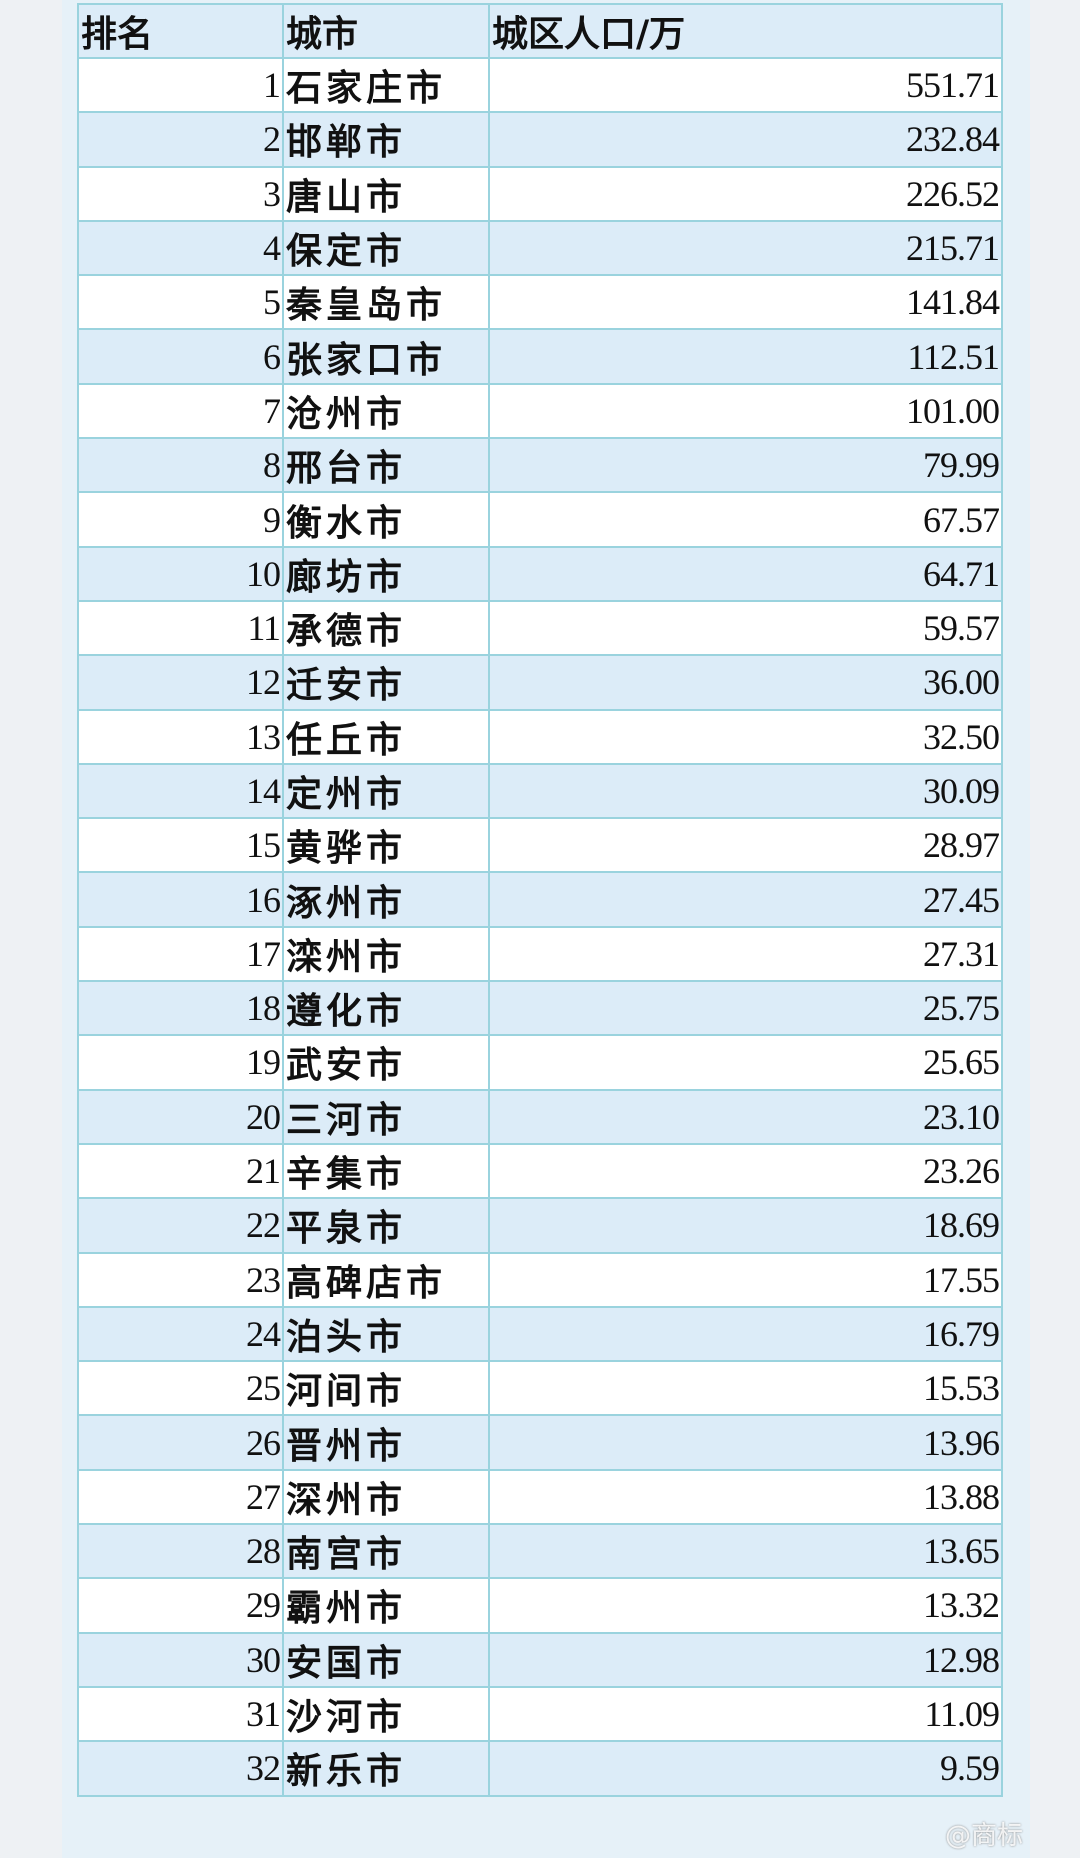 Image resolution: width=1080 pixels, height=1858 pixels. What do you see at coordinates (386, 1008) in the screenshot?
I see `city-cell: 遵化市` at bounding box center [386, 1008].